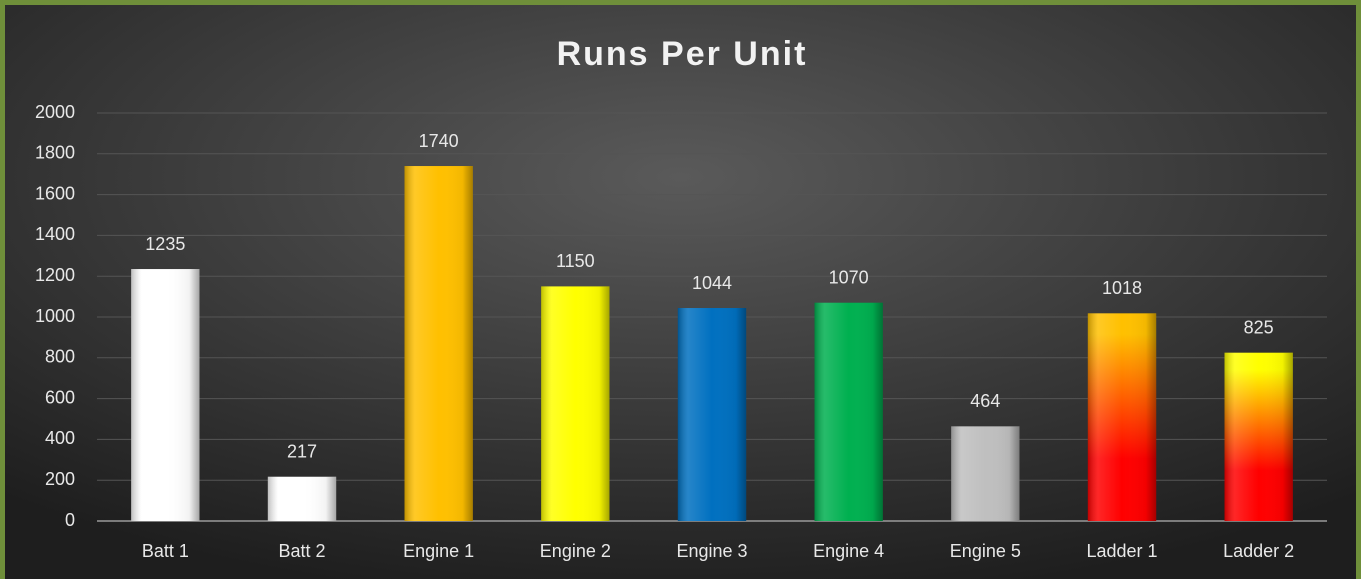 This screenshot has height=579, width=1361. Describe the element at coordinates (575, 551) in the screenshot. I see `x-tick-label: Engine 2` at that location.